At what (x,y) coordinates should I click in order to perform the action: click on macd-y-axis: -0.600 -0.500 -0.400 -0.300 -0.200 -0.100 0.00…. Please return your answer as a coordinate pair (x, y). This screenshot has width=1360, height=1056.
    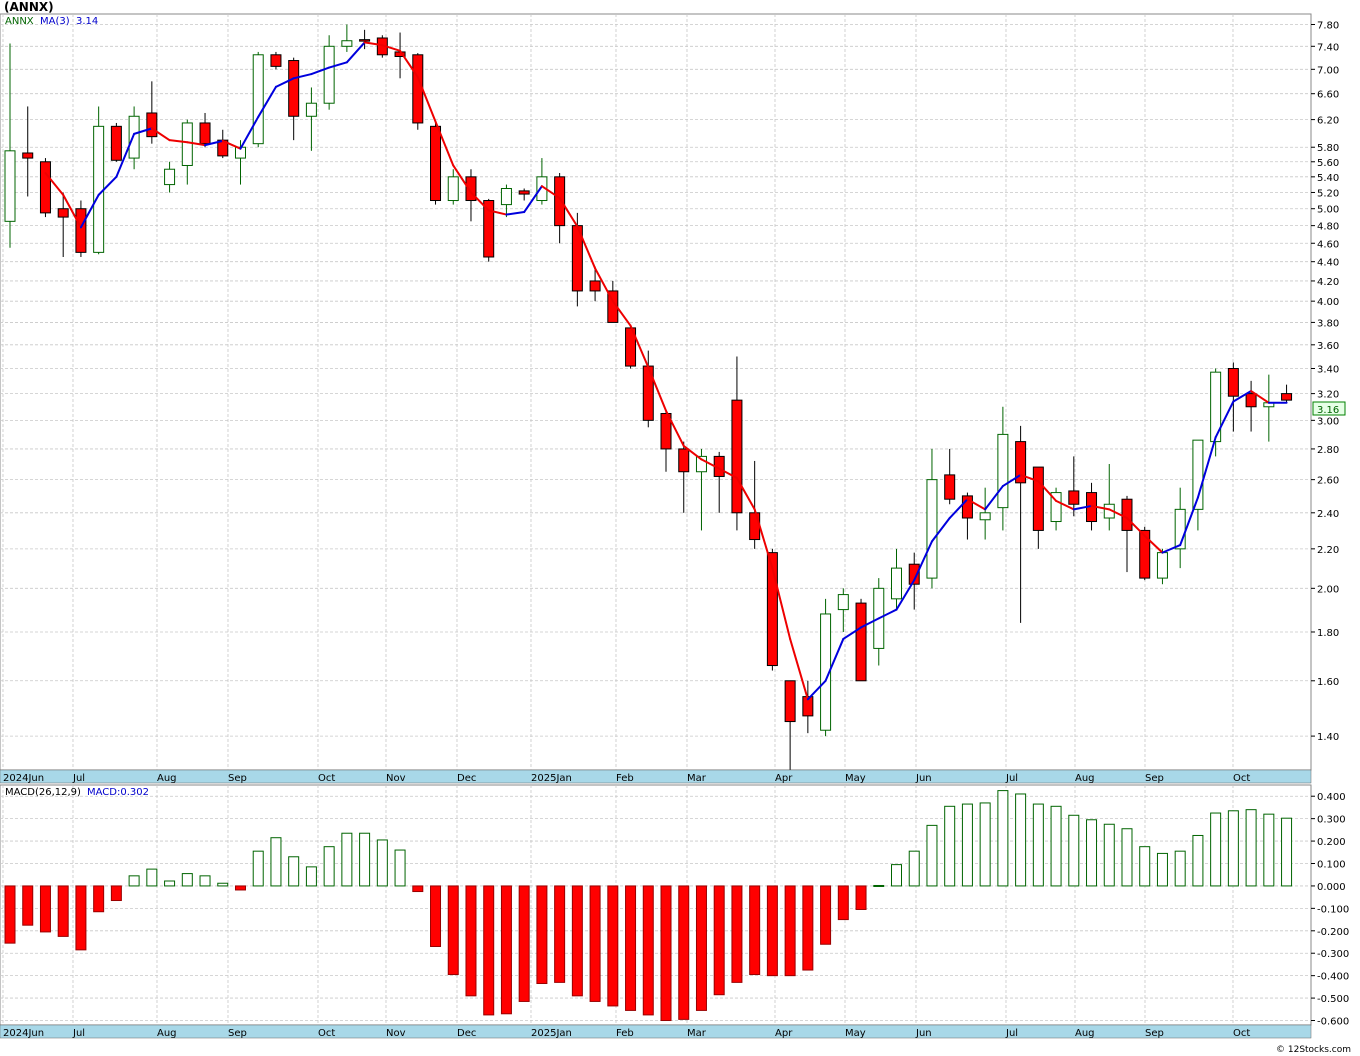
    Looking at the image, I should click on (1330, 910).